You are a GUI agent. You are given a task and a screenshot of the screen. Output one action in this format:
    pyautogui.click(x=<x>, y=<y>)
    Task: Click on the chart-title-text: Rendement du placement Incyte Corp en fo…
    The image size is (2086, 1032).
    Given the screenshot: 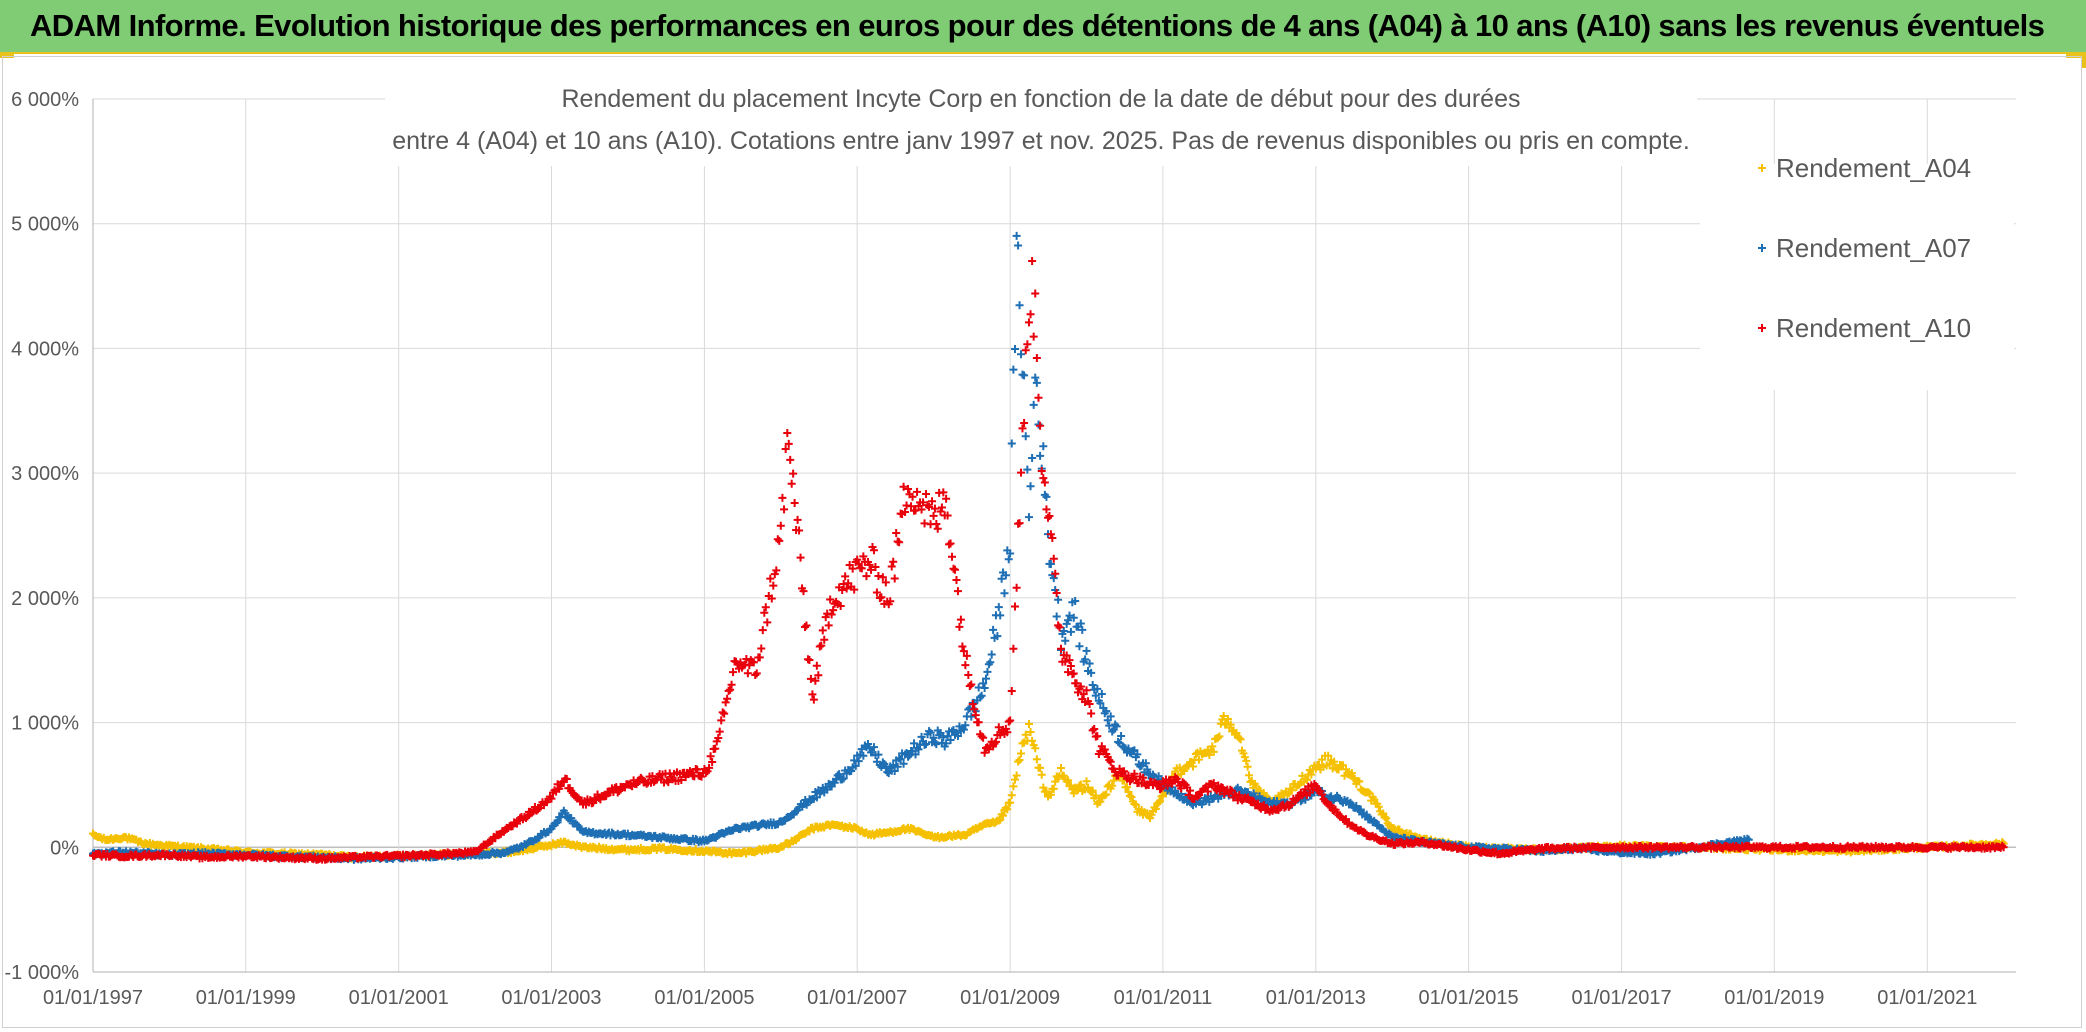 What is the action you would take?
    pyautogui.click(x=1041, y=120)
    